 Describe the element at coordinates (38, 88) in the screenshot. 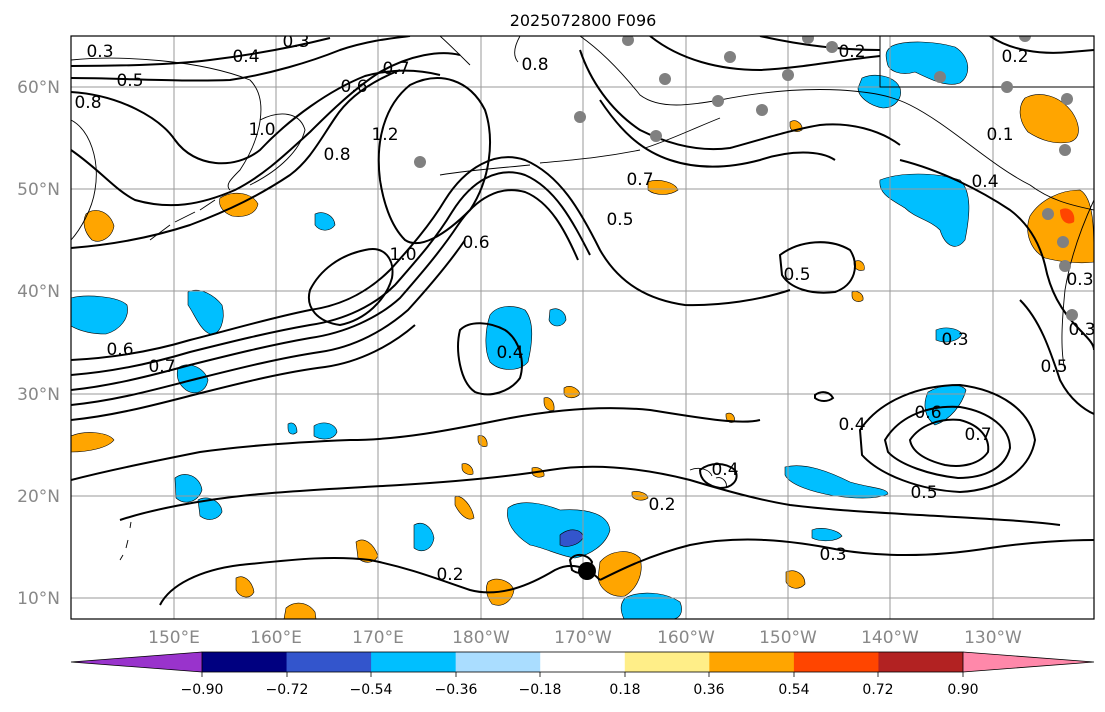

I see `lat-label-60n: 60°N` at that location.